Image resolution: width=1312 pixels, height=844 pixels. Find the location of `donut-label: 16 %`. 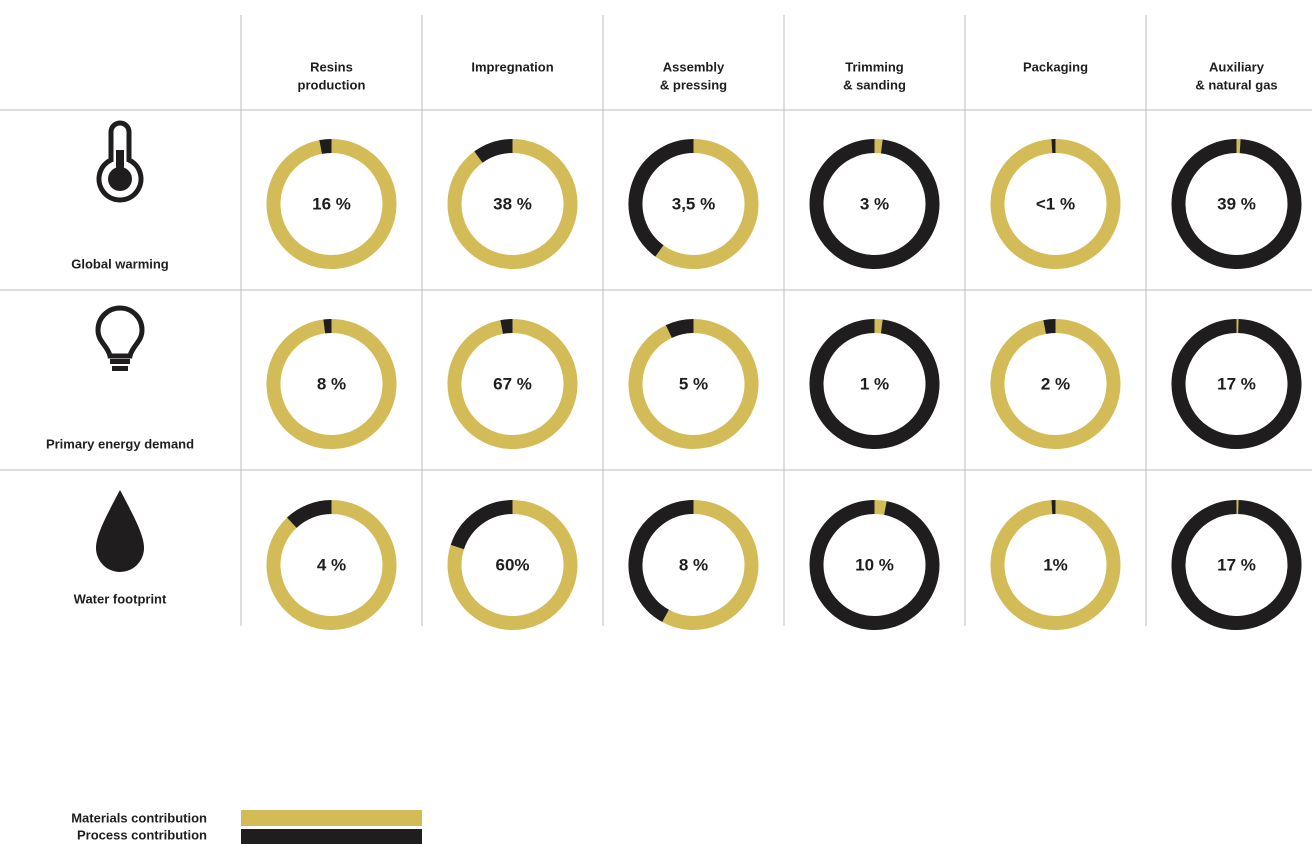

donut-label: 16 % is located at coordinates (331, 203).